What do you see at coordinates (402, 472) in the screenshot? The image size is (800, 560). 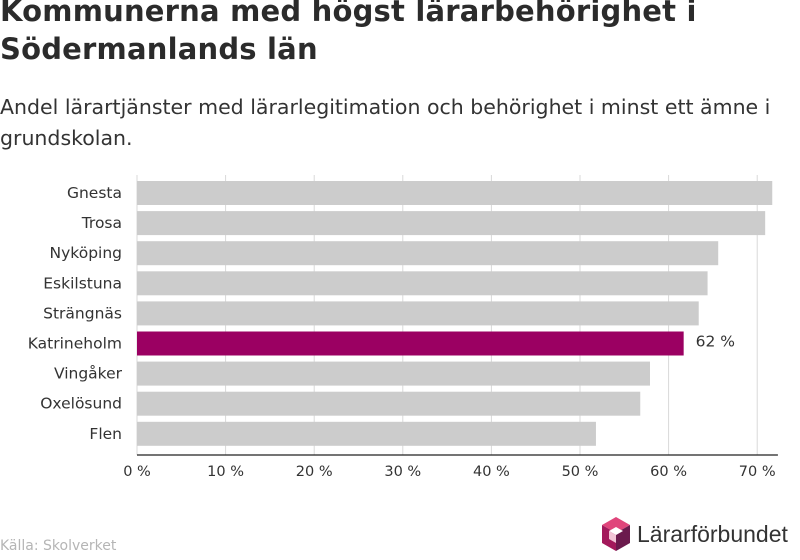 I see `x-tick-label: 30 %` at bounding box center [402, 472].